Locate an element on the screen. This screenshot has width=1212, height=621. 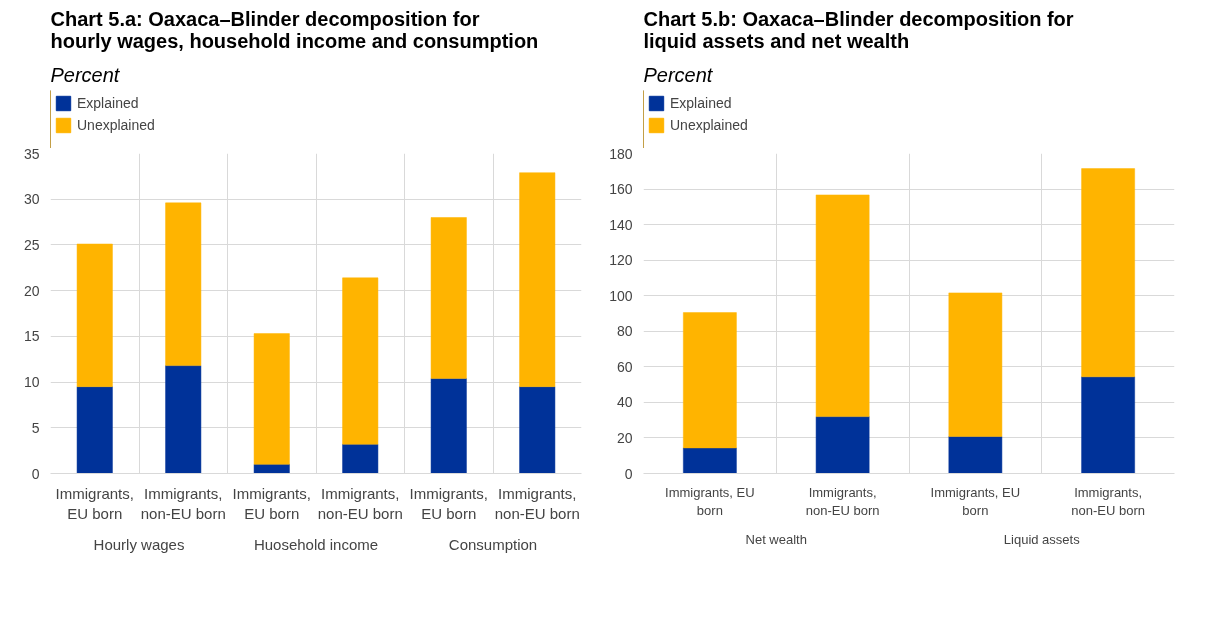
y-tick-label: 25 is located at coordinates (31, 244).